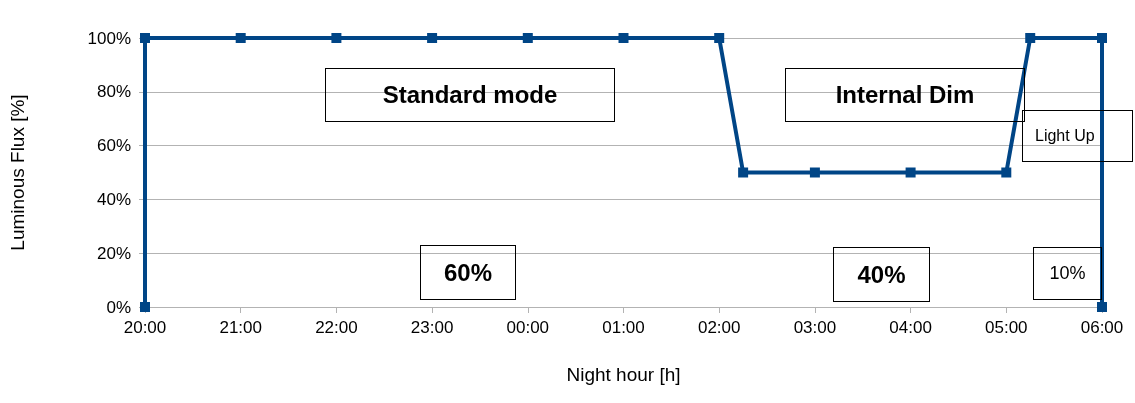  I want to click on x-tick-label: 20:00, so click(145, 327).